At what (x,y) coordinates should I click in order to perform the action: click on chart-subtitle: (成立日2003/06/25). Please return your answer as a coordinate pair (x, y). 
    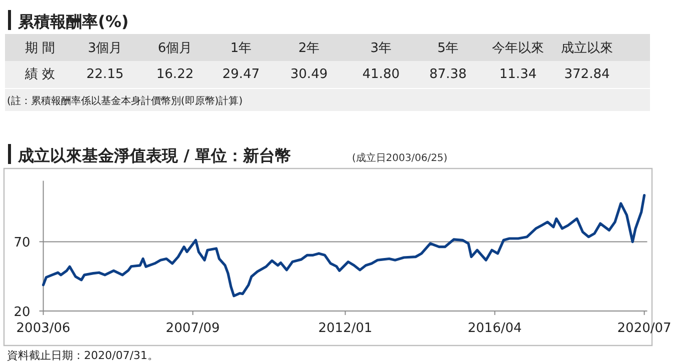
    Looking at the image, I should click on (400, 158).